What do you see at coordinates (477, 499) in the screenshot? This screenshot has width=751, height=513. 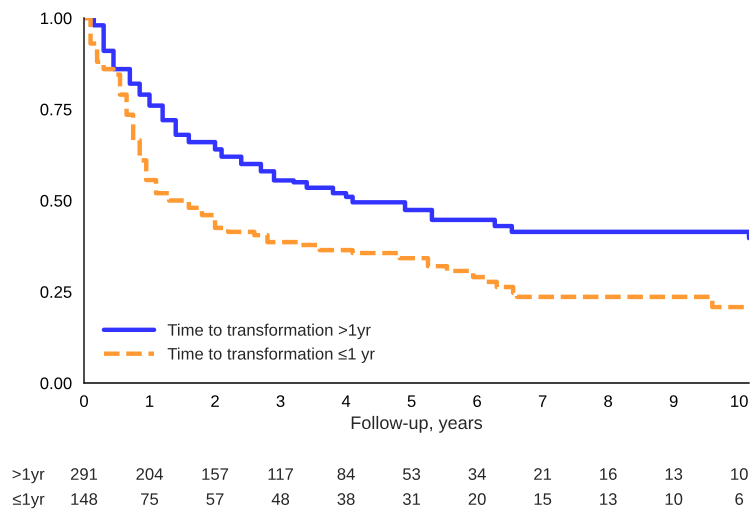 I see `text: 20` at bounding box center [477, 499].